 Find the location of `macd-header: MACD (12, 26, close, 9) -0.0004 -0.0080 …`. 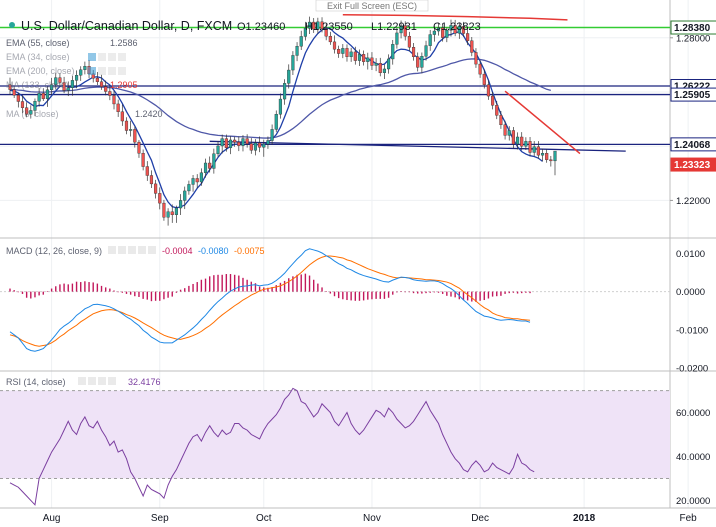

macd-header: MACD (12, 26, close, 9) -0.0004 -0.0080 … is located at coordinates (135, 251).